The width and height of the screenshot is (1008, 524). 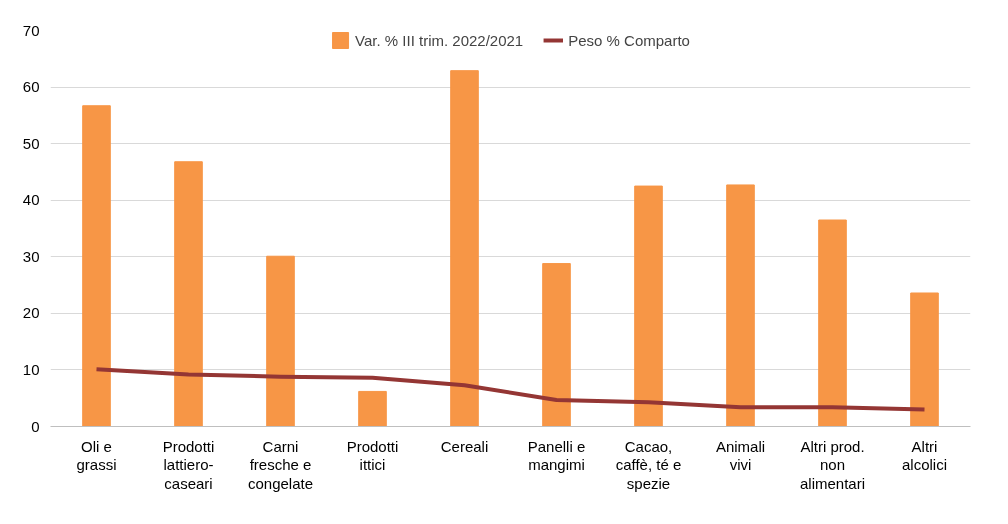 What do you see at coordinates (31, 87) in the screenshot?
I see `y-tick-label: 60` at bounding box center [31, 87].